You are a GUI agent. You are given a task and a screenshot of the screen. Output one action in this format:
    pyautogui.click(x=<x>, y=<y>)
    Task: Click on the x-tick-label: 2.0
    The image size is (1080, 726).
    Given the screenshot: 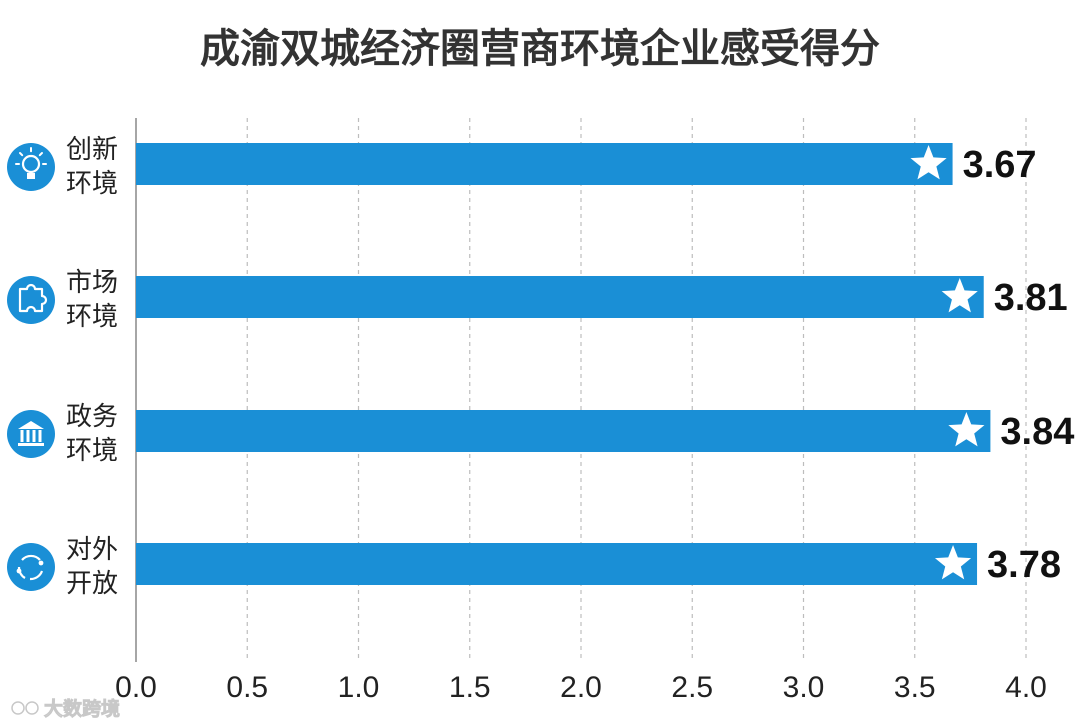 What is the action you would take?
    pyautogui.click(x=581, y=687)
    